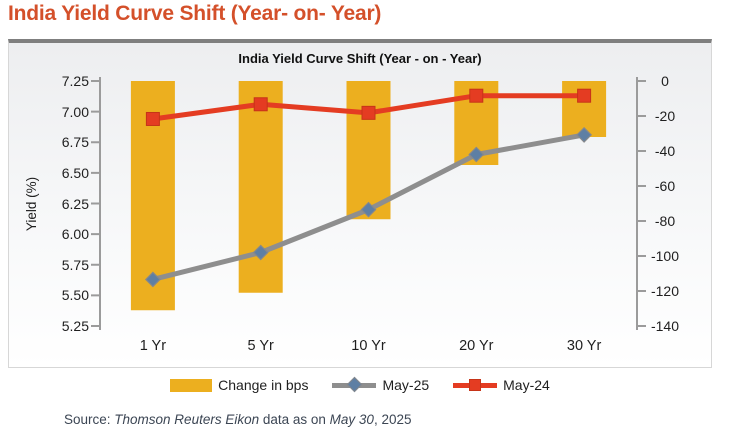 This screenshot has width=737, height=445. I want to click on diamond-marker-May-25-10 Yr, so click(368, 209).